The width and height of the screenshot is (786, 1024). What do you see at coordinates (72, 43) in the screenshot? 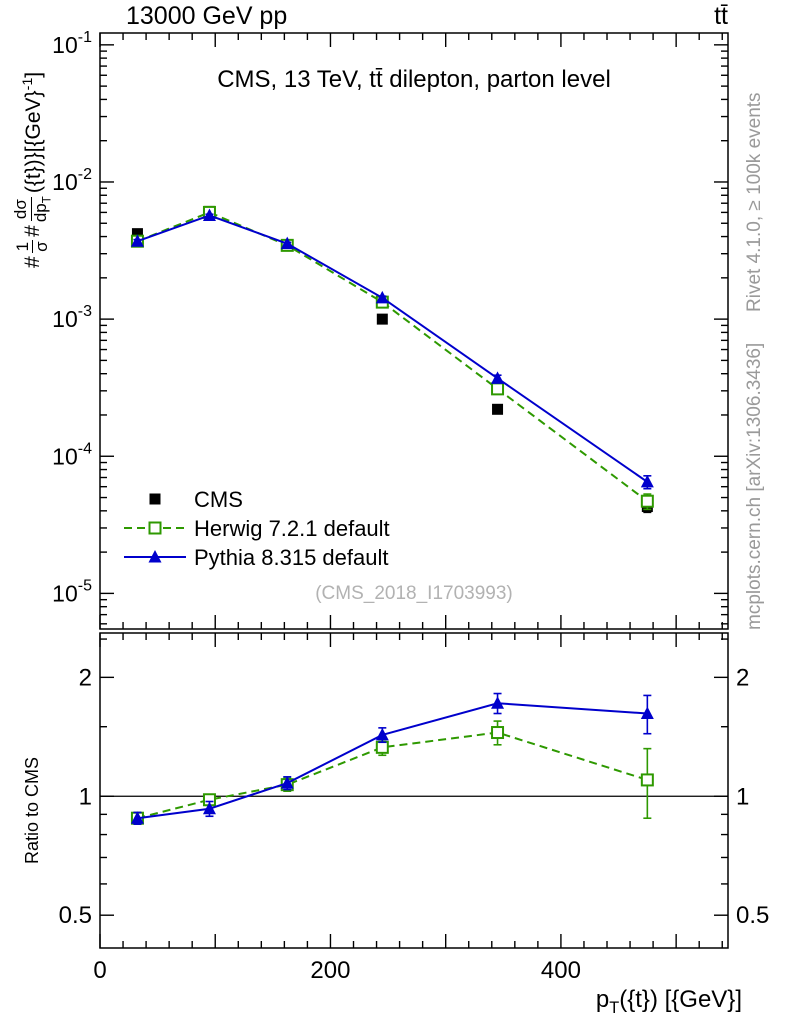
I see `y-tick-label-main: 10⁻¹` at bounding box center [72, 43].